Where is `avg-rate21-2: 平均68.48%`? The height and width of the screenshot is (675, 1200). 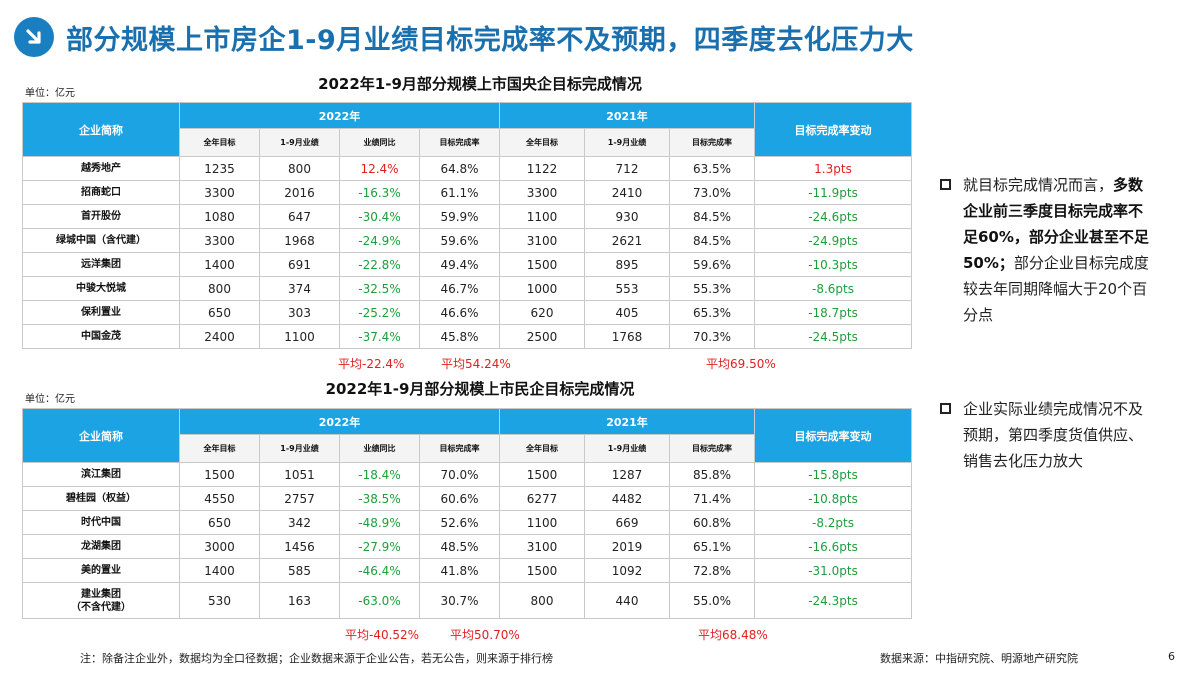 avg-rate21-2: 平均68.48% is located at coordinates (733, 635).